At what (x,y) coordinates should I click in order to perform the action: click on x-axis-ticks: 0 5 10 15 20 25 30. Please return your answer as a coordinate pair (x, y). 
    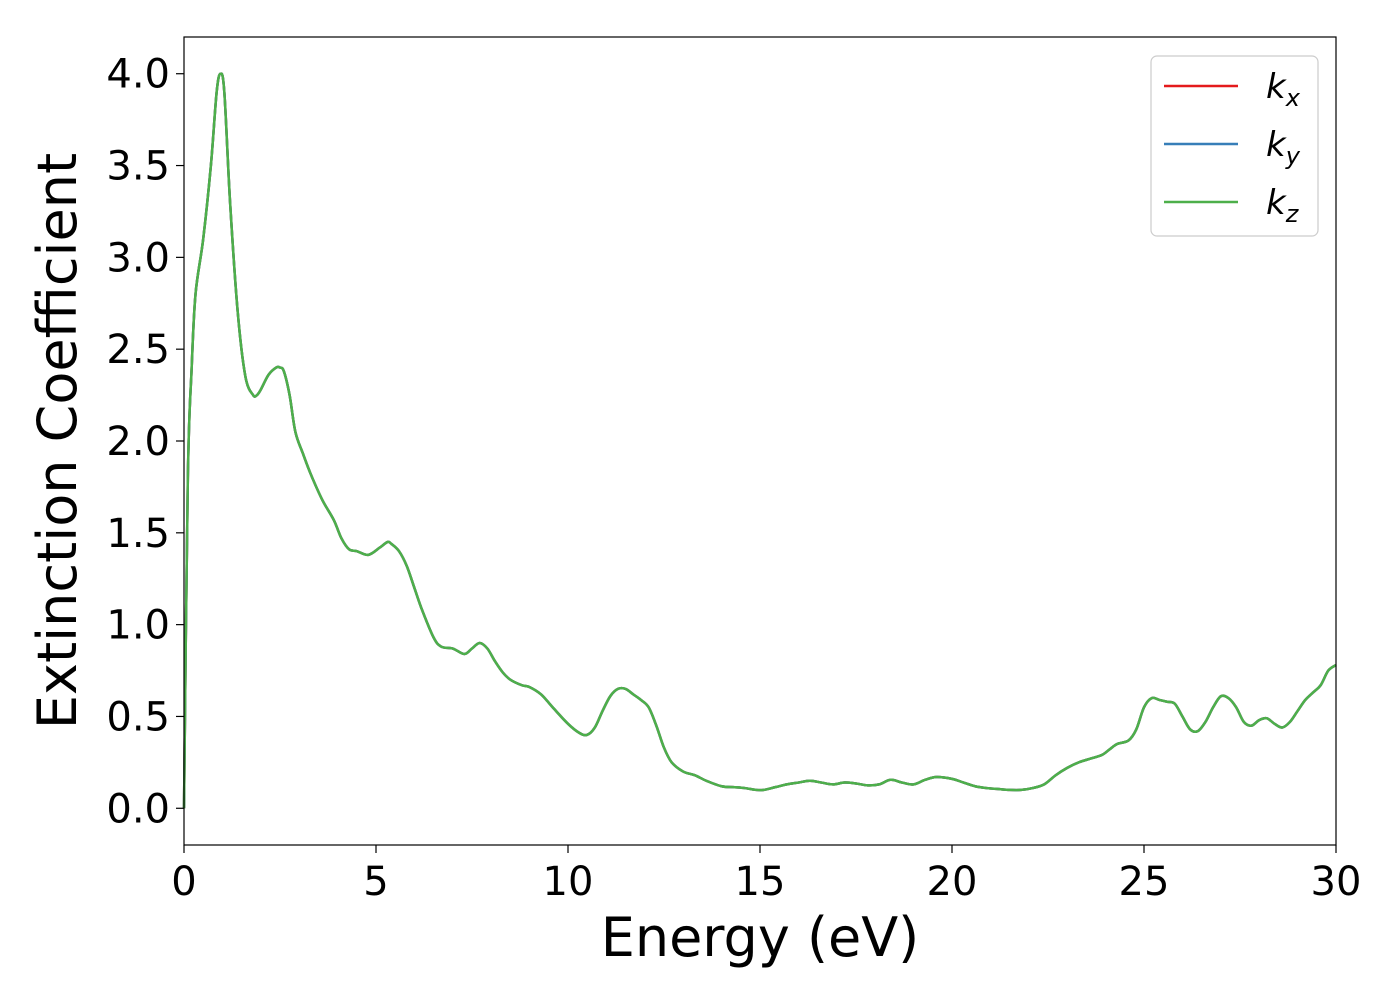
    Looking at the image, I should click on (766, 875).